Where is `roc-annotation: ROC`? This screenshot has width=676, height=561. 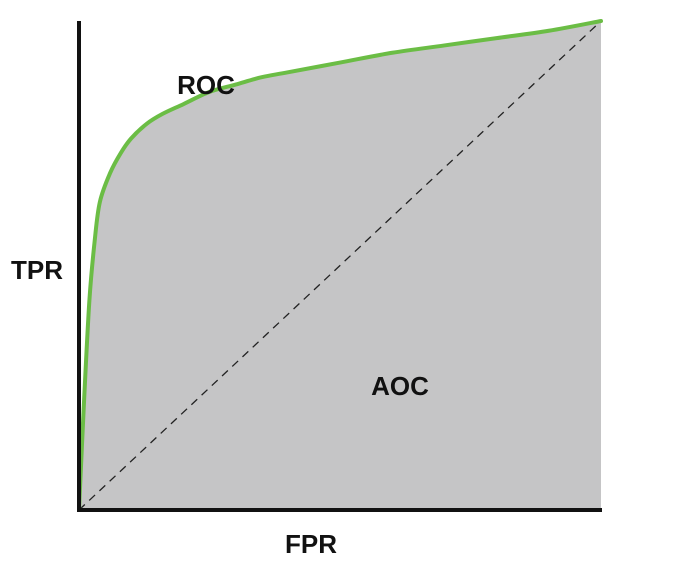 roc-annotation: ROC is located at coordinates (206, 85).